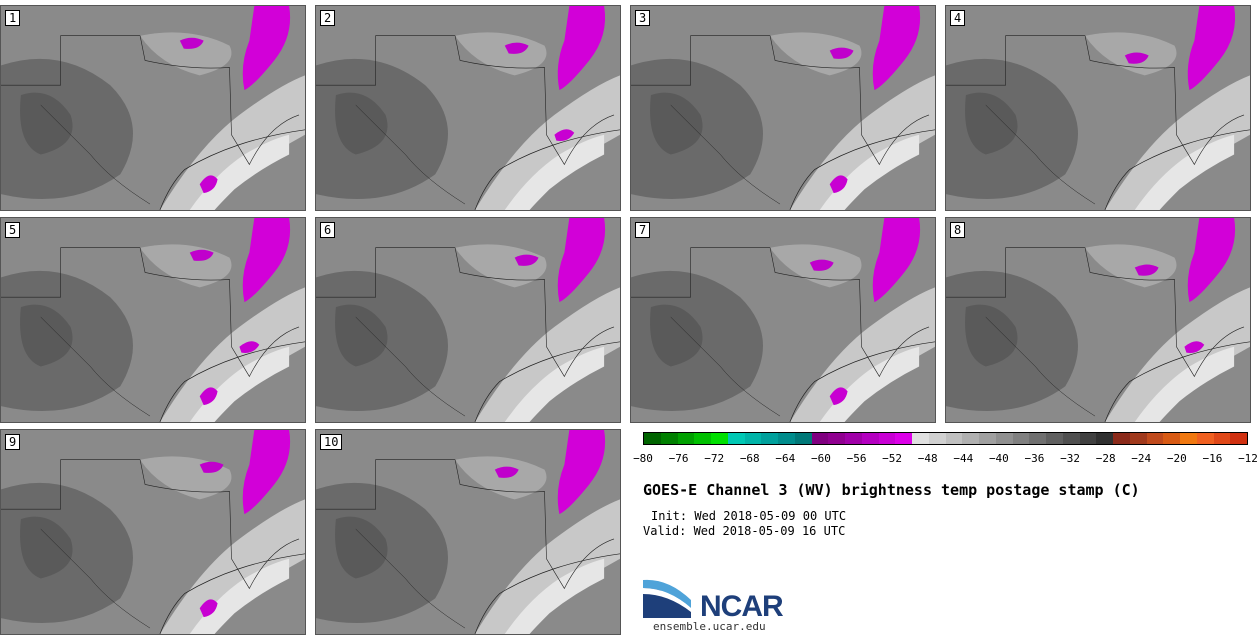 This screenshot has width=1260, height=635. Describe the element at coordinates (13, 230) in the screenshot. I see `panel-number: 5` at that location.